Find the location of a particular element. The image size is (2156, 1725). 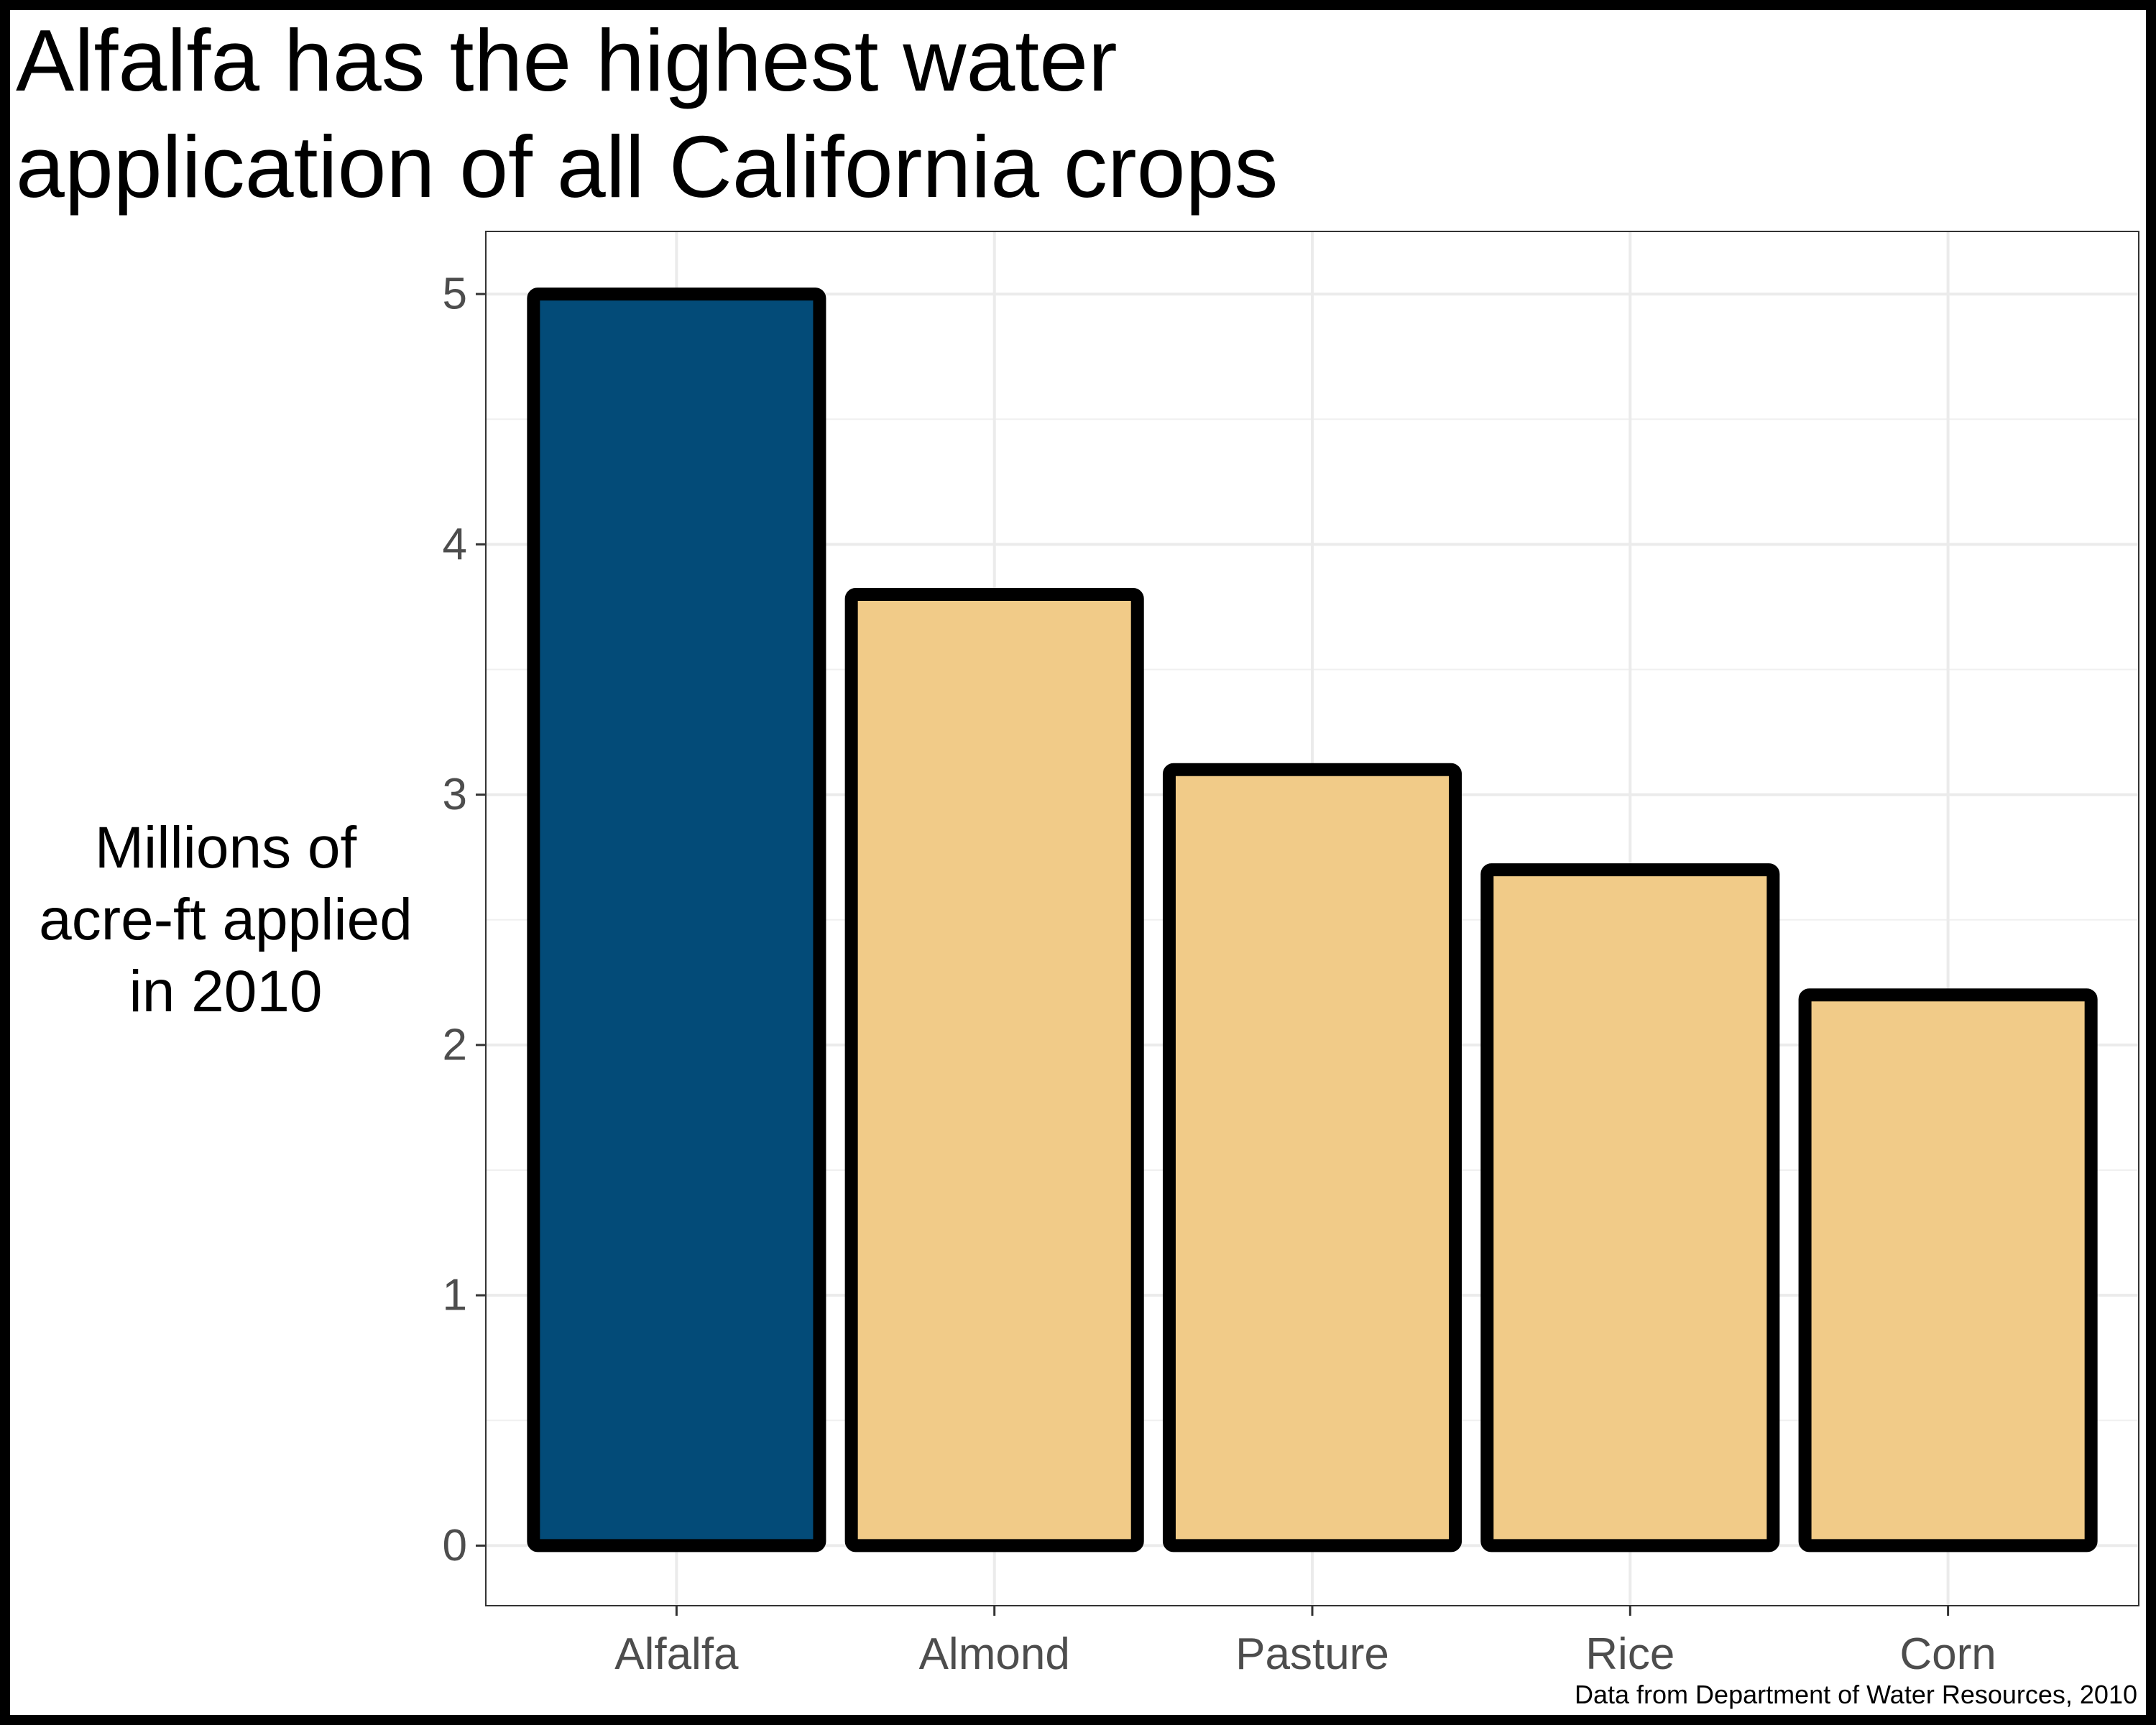

bar-pasture is located at coordinates (1312, 1157).